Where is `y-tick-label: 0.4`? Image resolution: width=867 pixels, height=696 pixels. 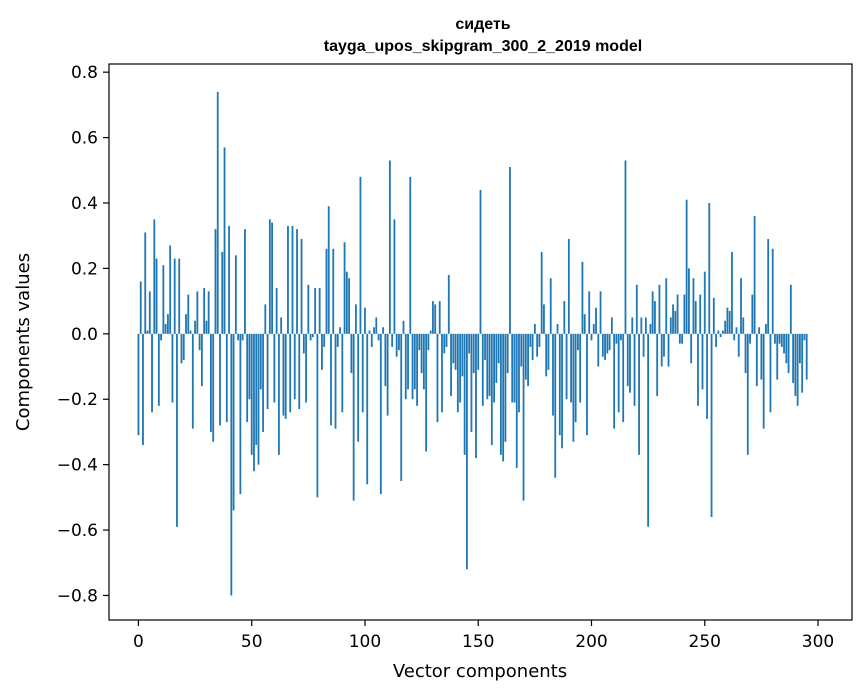
y-tick-label: 0.4 is located at coordinates (84, 204).